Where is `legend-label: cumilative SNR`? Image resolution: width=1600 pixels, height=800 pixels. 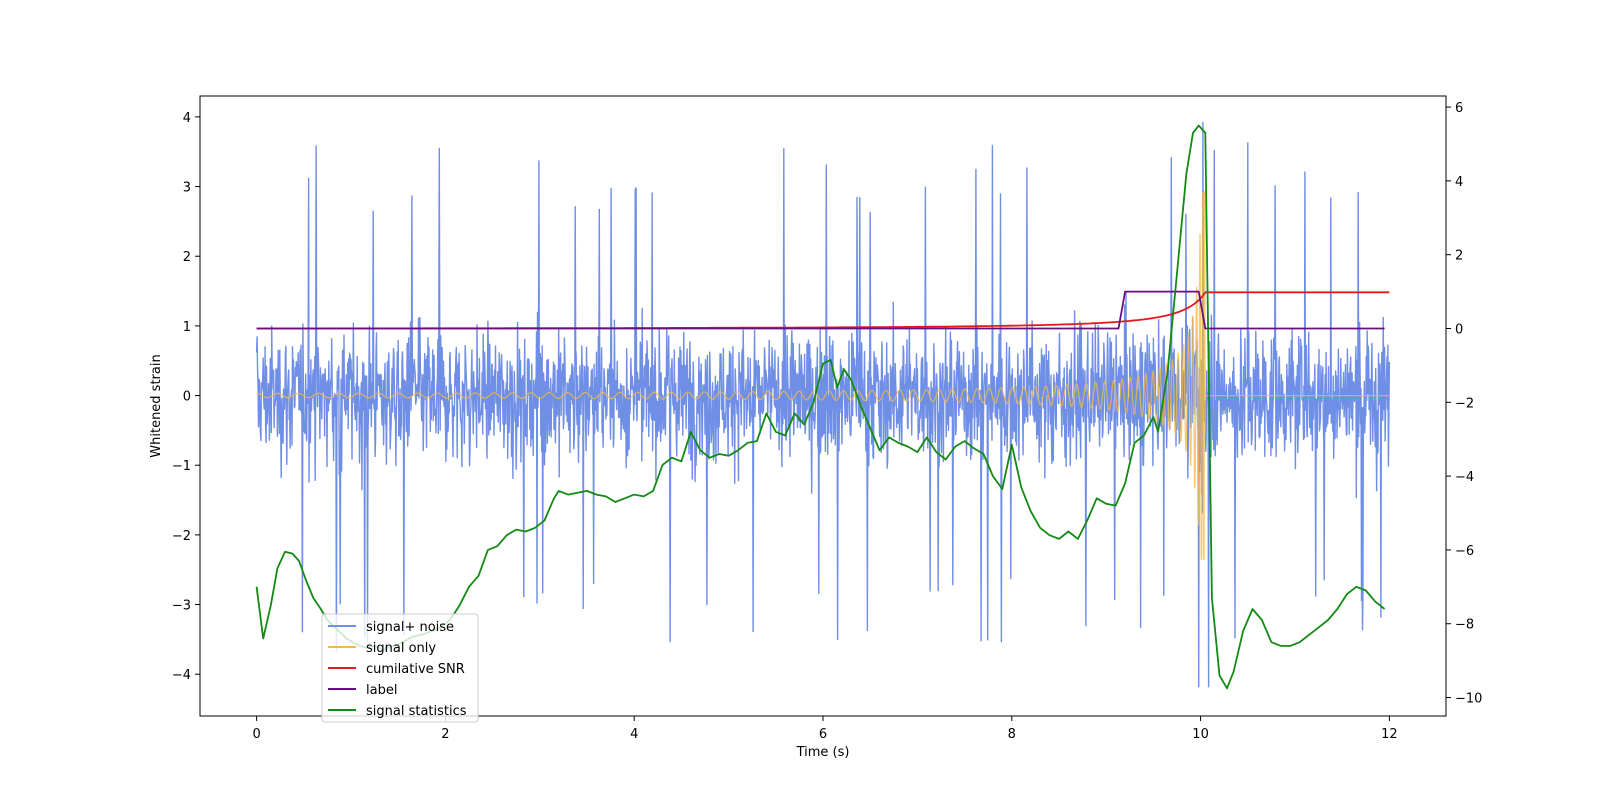 legend-label: cumilative SNR is located at coordinates (415, 669).